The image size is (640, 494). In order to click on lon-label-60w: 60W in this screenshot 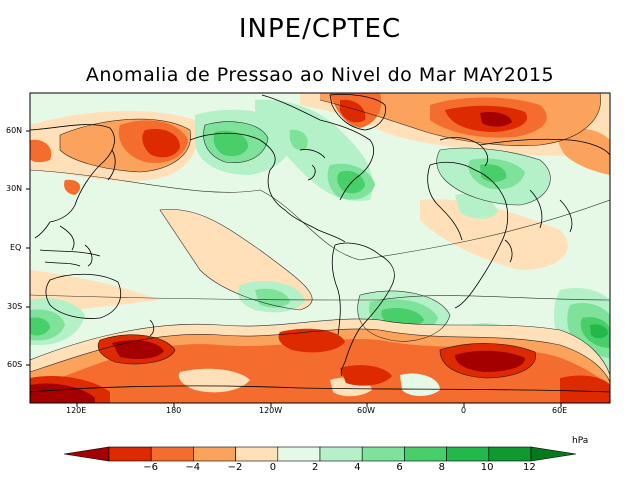, I will do `click(366, 410)`.